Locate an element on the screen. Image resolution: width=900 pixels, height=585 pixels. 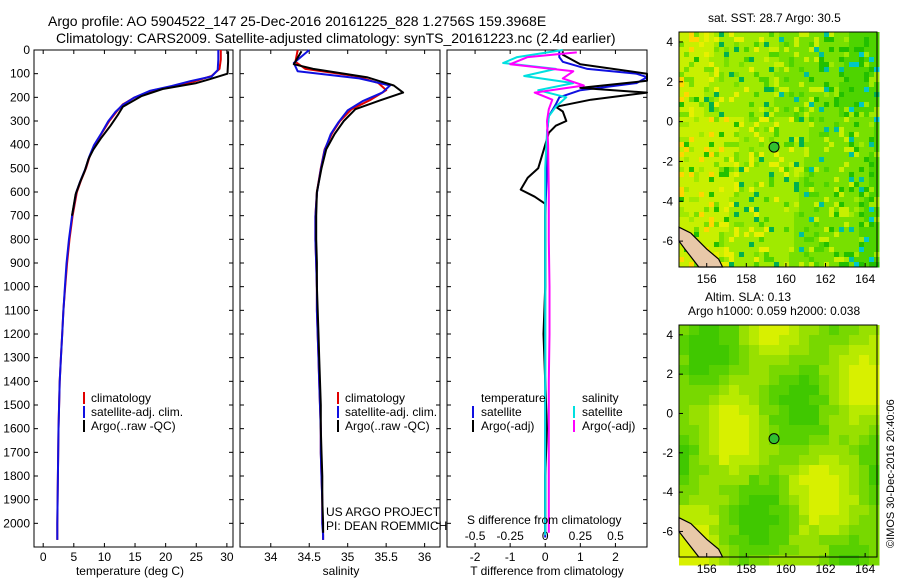
diff-xtick-label: -2 is located at coordinates (475, 557).